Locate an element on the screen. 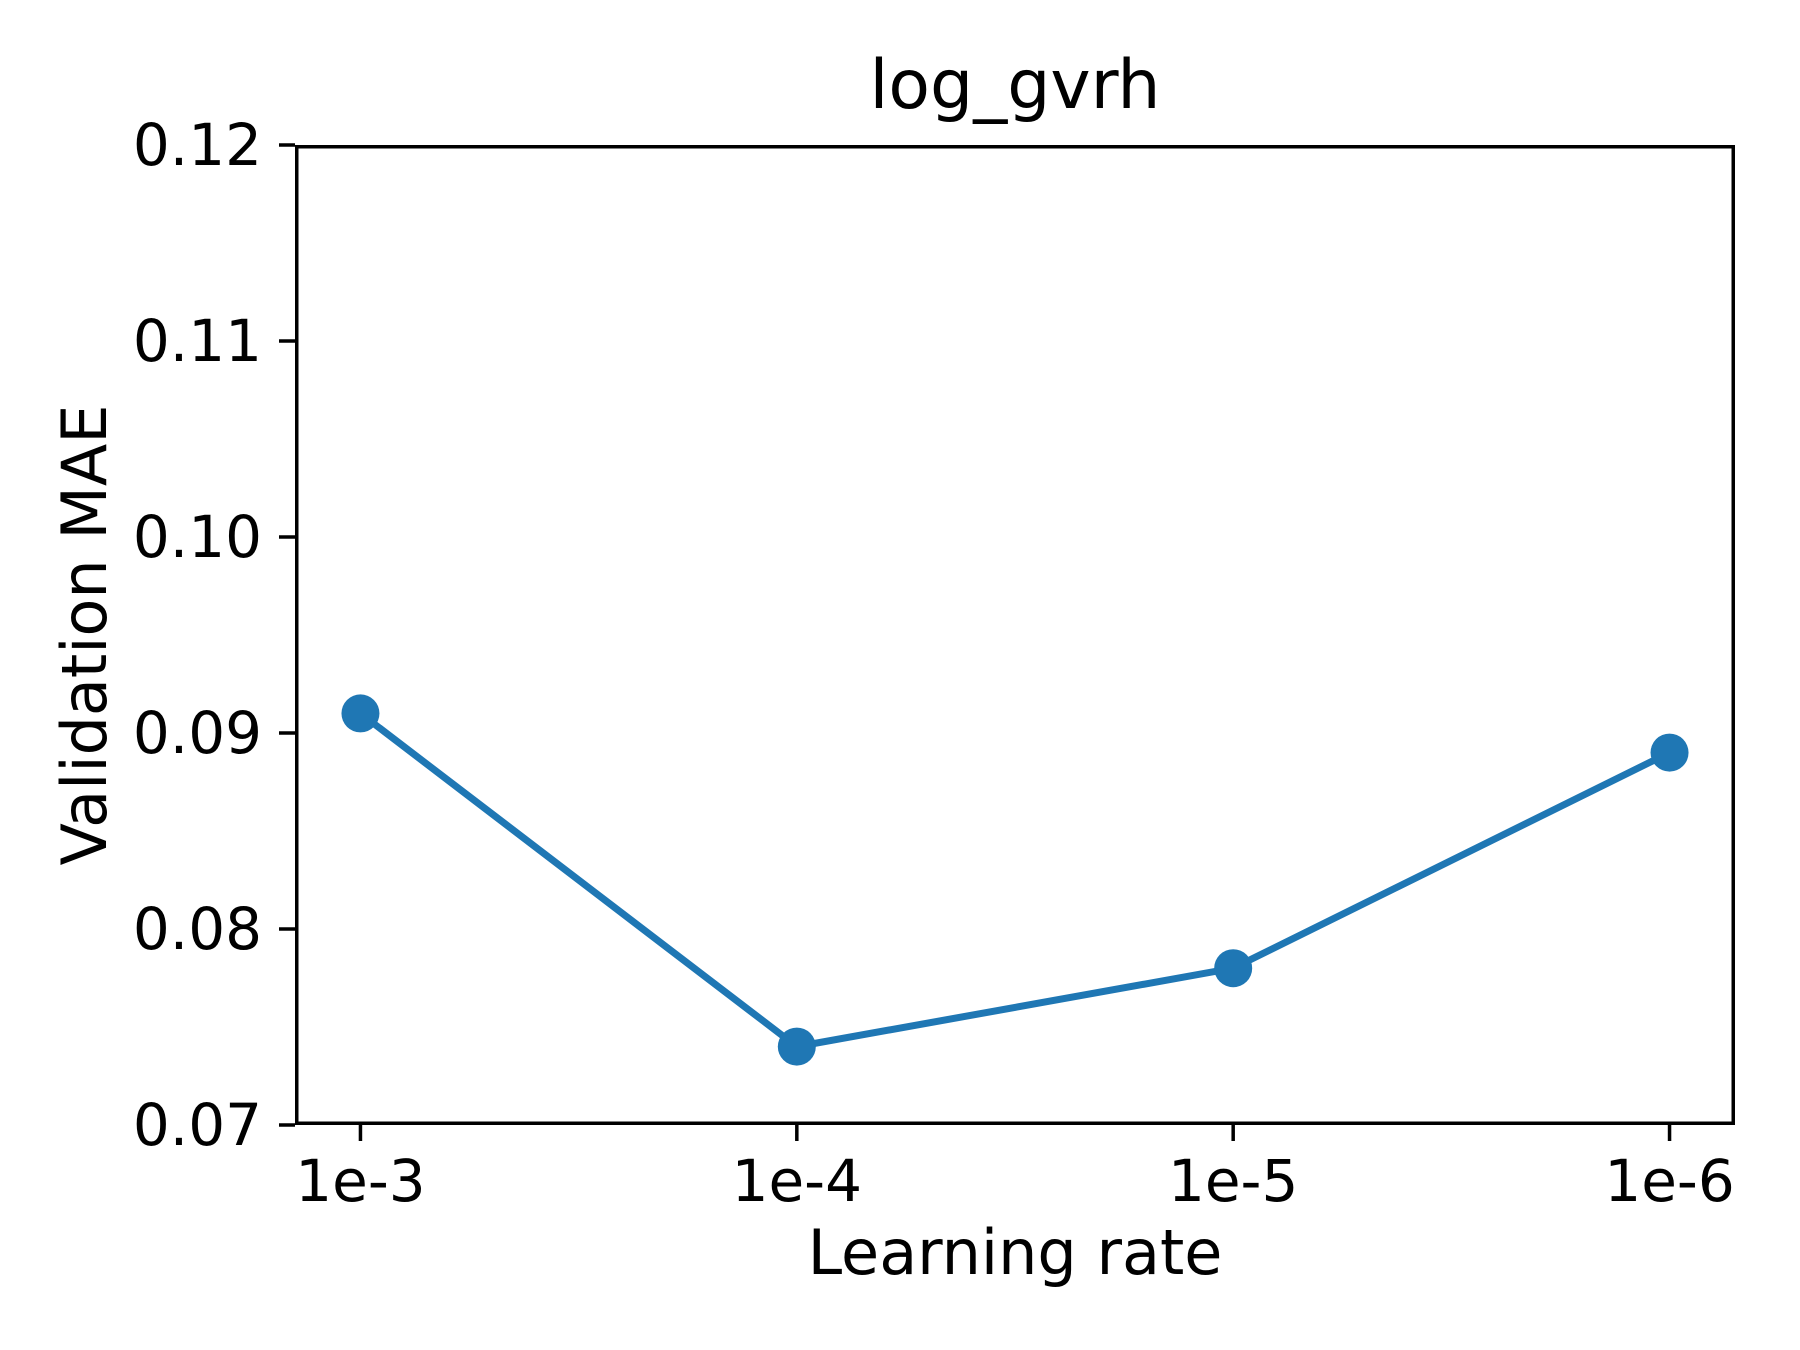 The image size is (1800, 1350). x-tick-label: 1e-6 is located at coordinates (1669, 1181).